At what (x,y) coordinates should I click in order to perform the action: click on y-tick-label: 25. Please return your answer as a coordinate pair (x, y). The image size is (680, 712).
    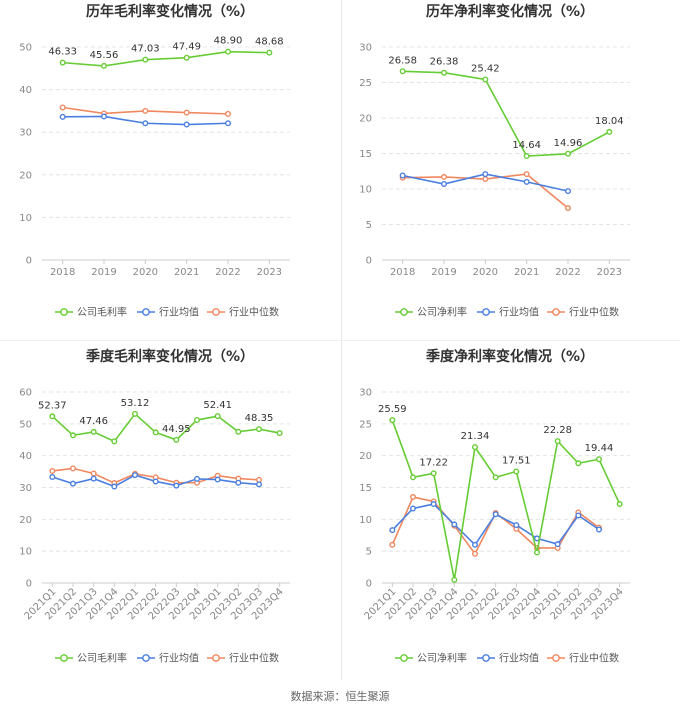
    Looking at the image, I should click on (365, 424).